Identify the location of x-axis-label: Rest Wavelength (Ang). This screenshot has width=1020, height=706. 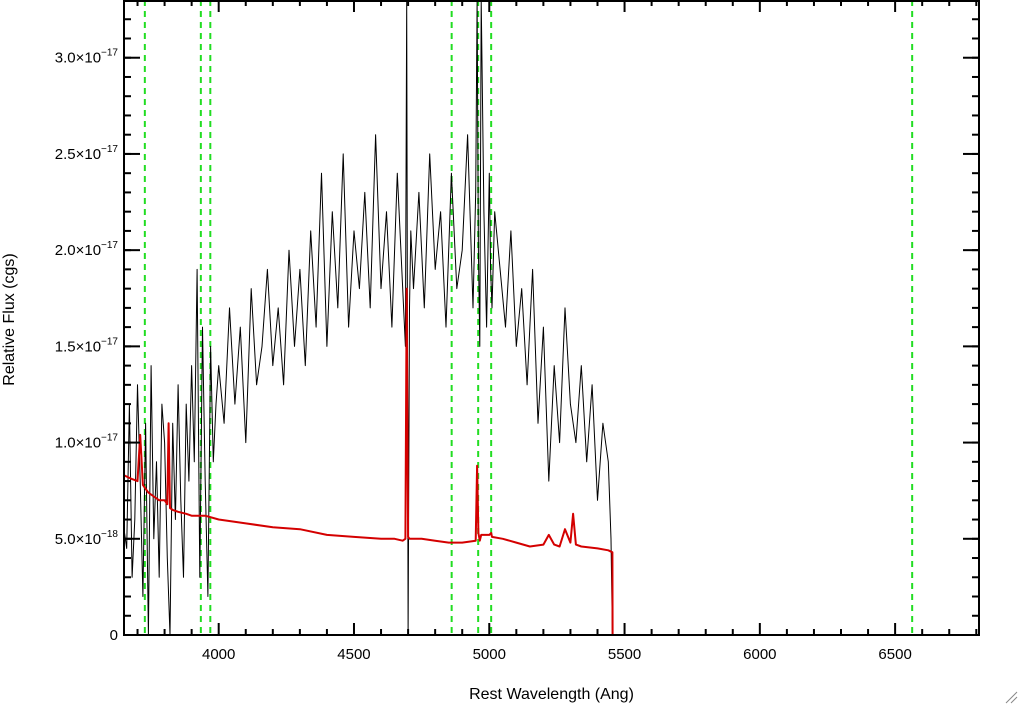
(551, 694).